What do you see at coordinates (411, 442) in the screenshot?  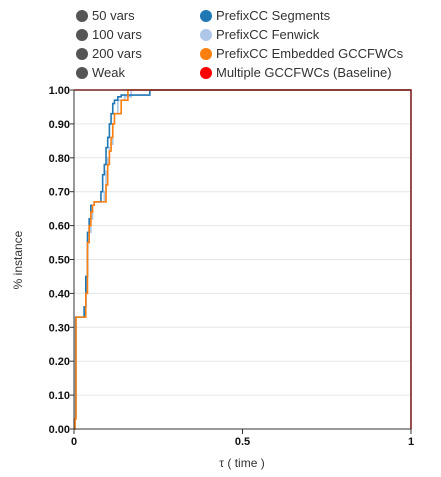 I see `x-tick-label: 1` at bounding box center [411, 442].